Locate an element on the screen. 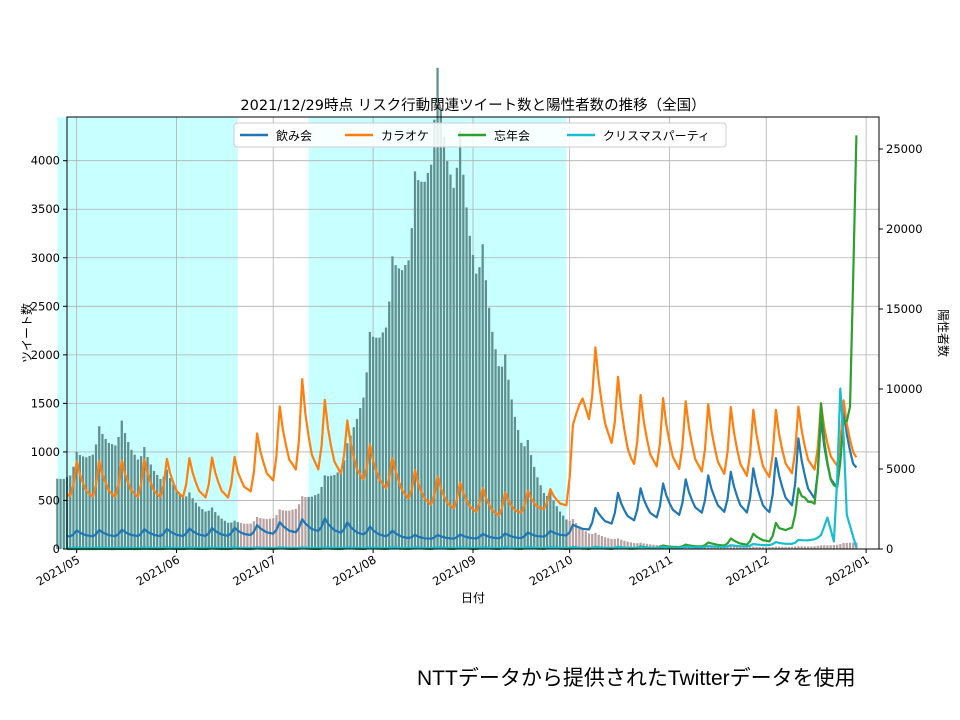 The height and width of the screenshot is (720, 960). y-tick-label-9: 4000 is located at coordinates (45, 161).